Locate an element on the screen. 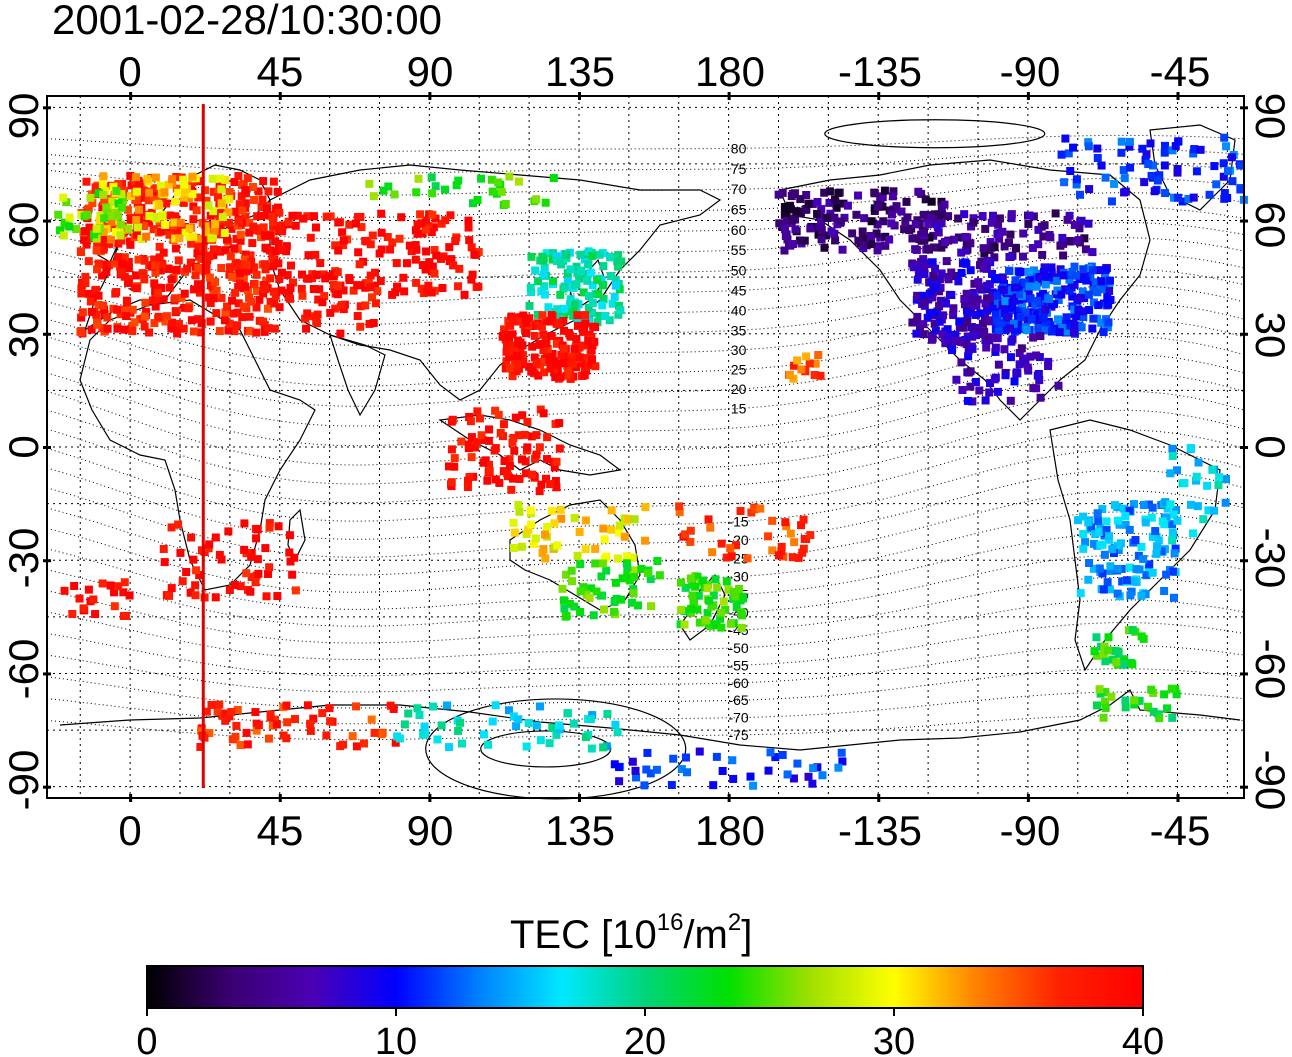 The height and width of the screenshot is (1057, 1292). lon-label-top: -45 is located at coordinates (1180, 71).